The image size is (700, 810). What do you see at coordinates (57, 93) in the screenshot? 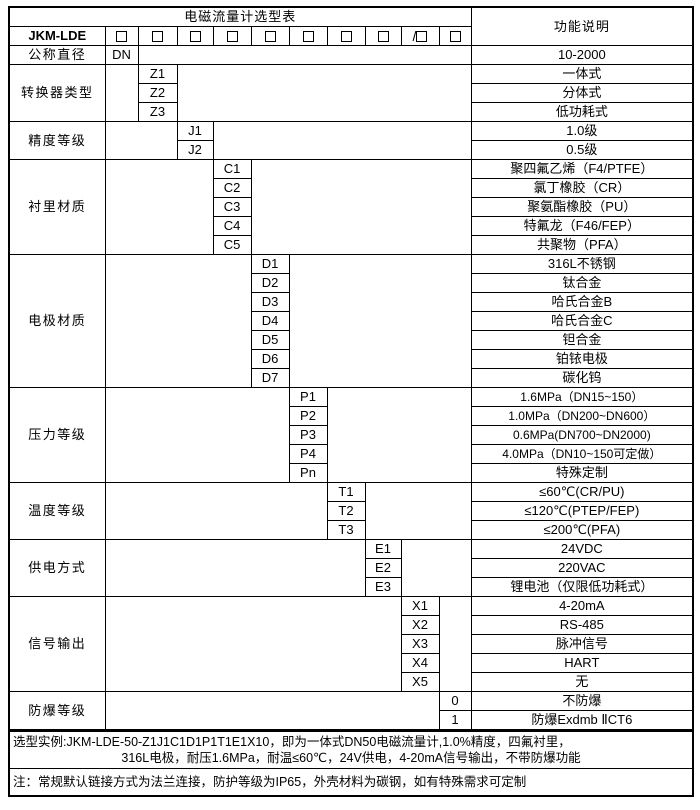
I see `group-label-z: 转换器类型` at bounding box center [57, 93].